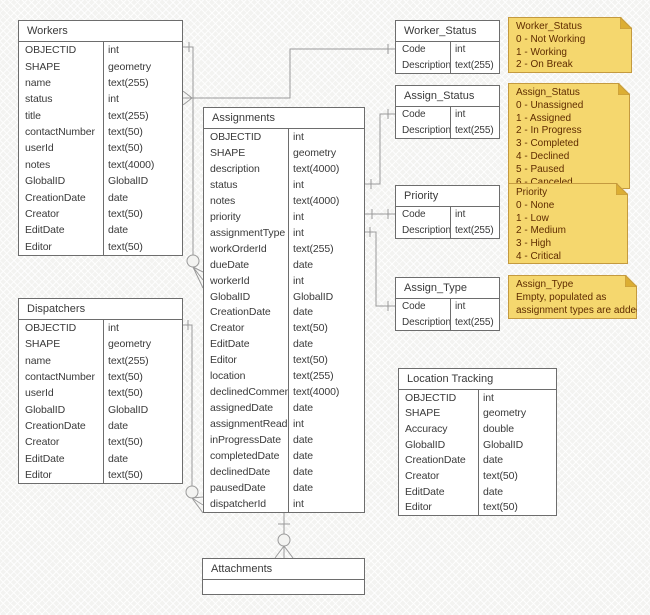  What do you see at coordinates (235, 168) in the screenshot?
I see `field-name: description` at bounding box center [235, 168].